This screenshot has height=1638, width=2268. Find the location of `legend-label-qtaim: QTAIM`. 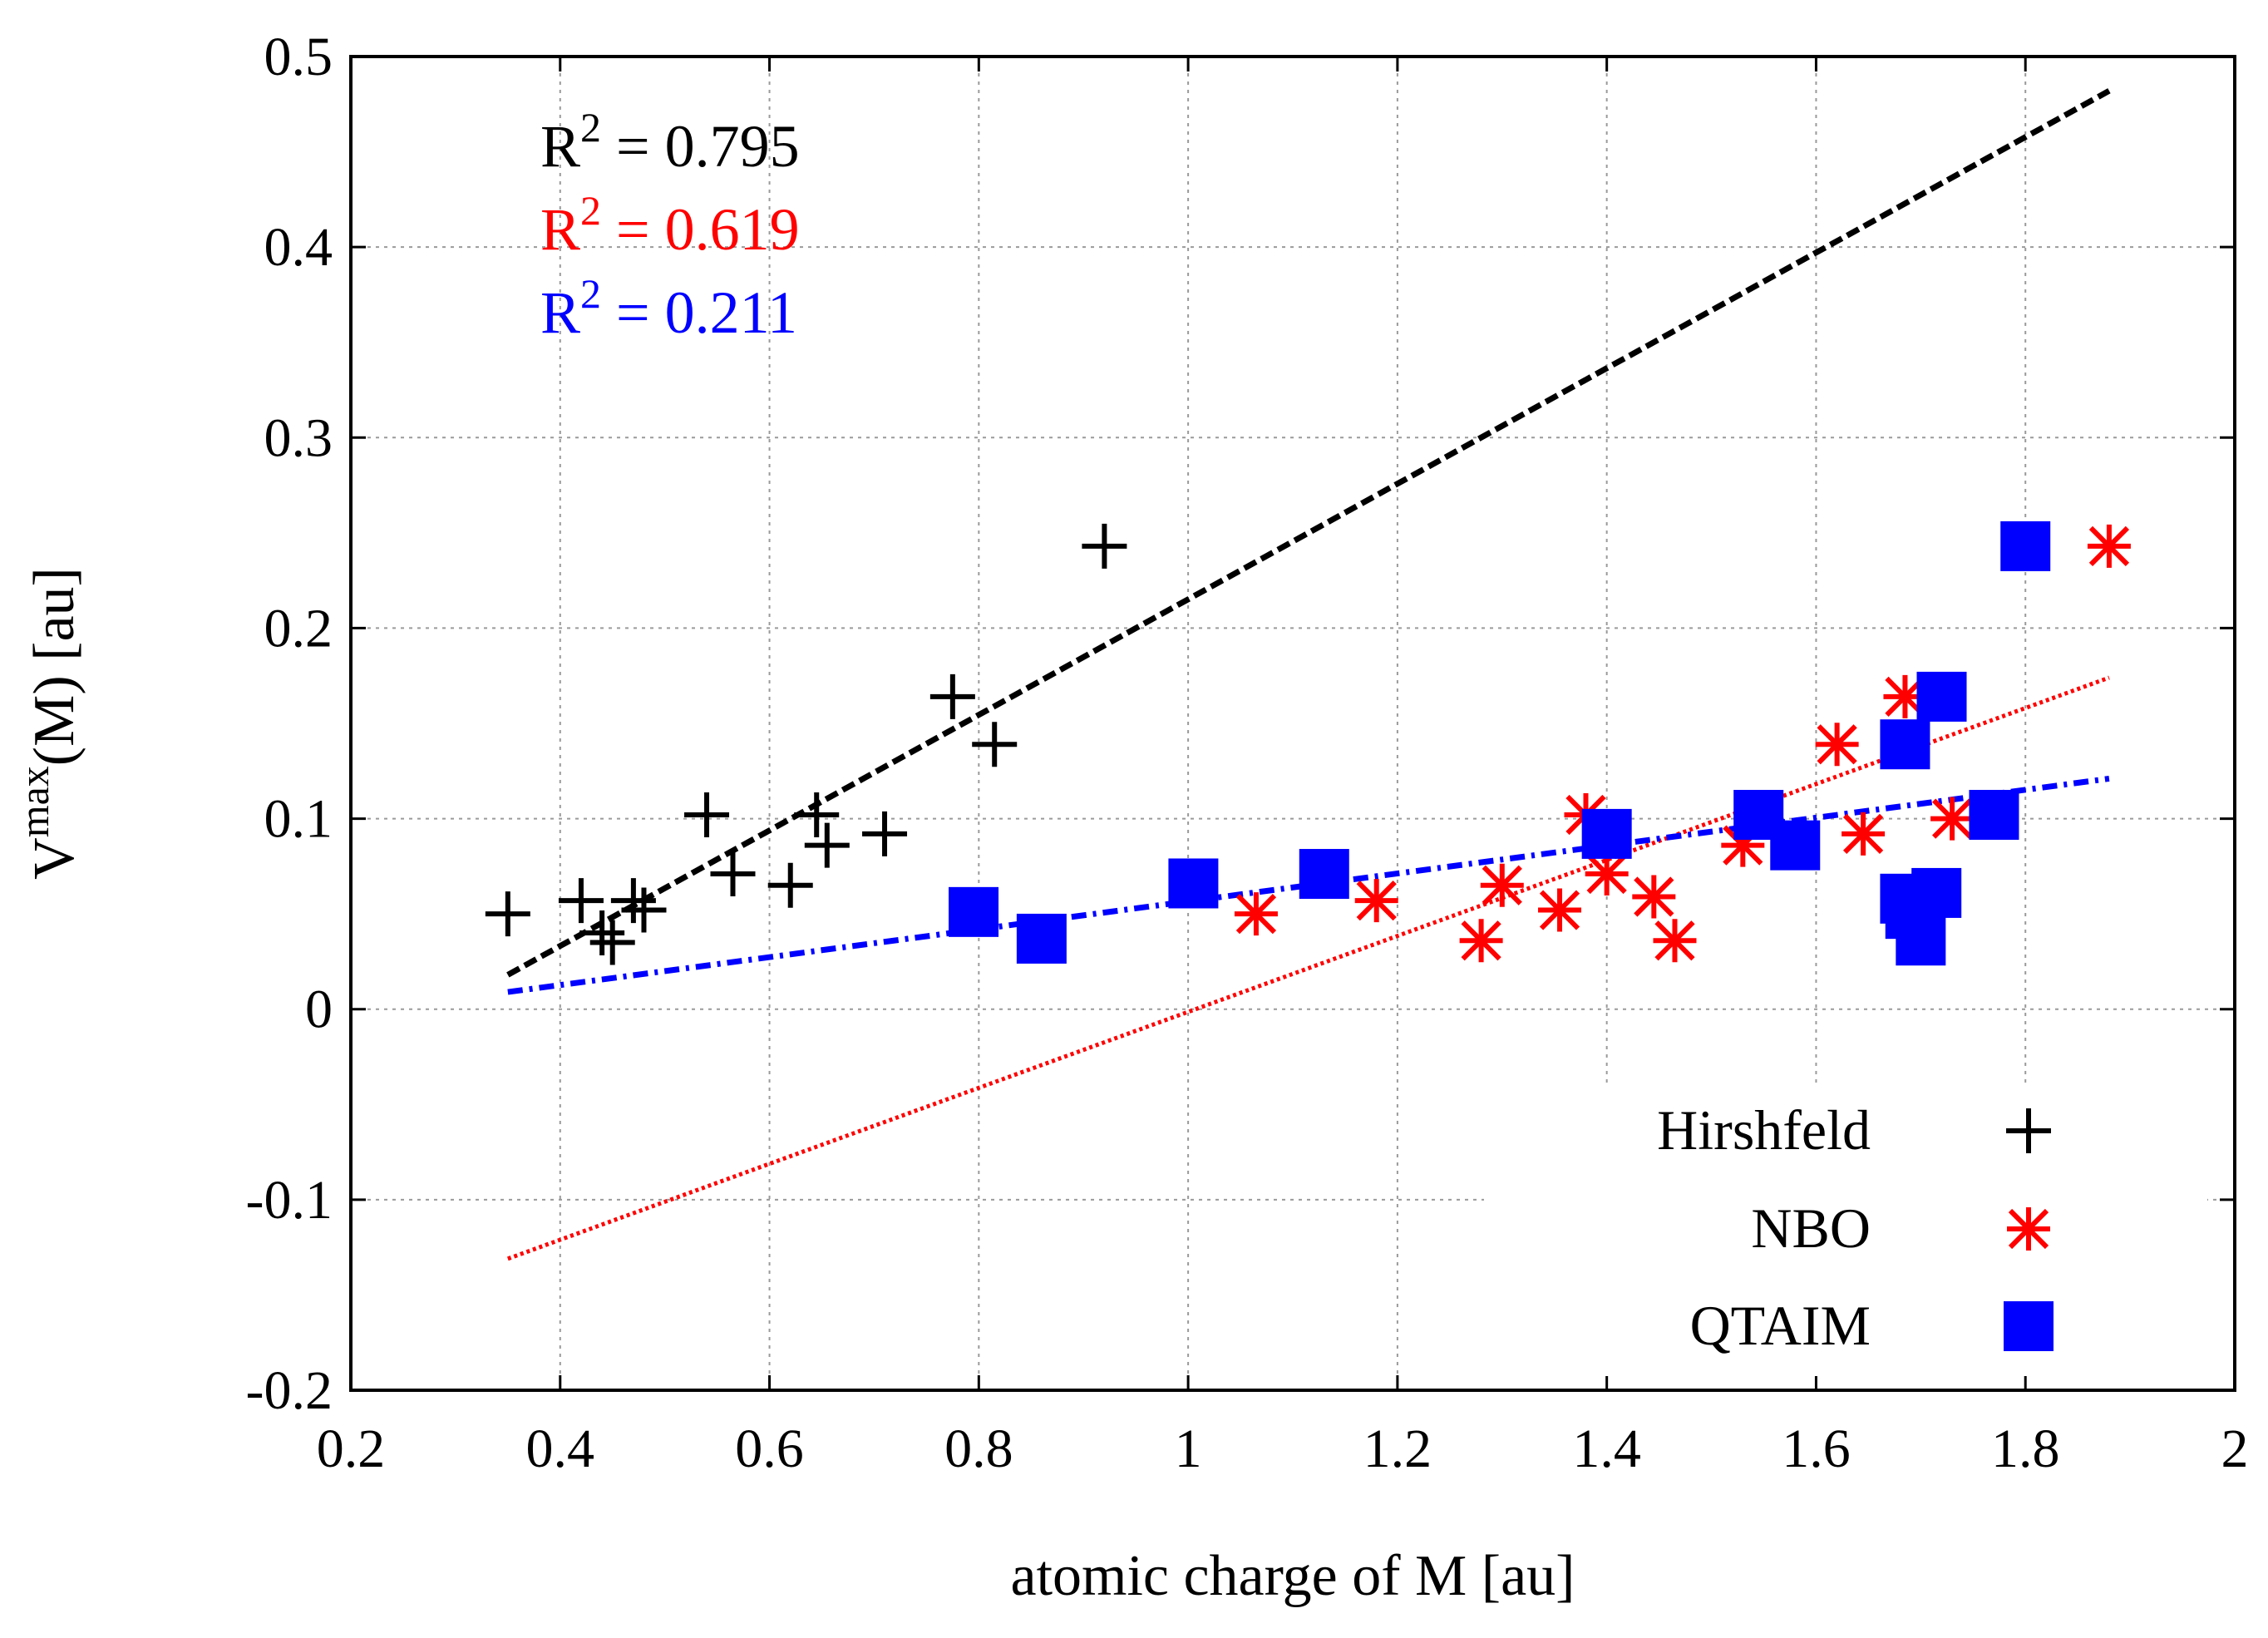

legend-label-qtaim: QTAIM is located at coordinates (1780, 1325).